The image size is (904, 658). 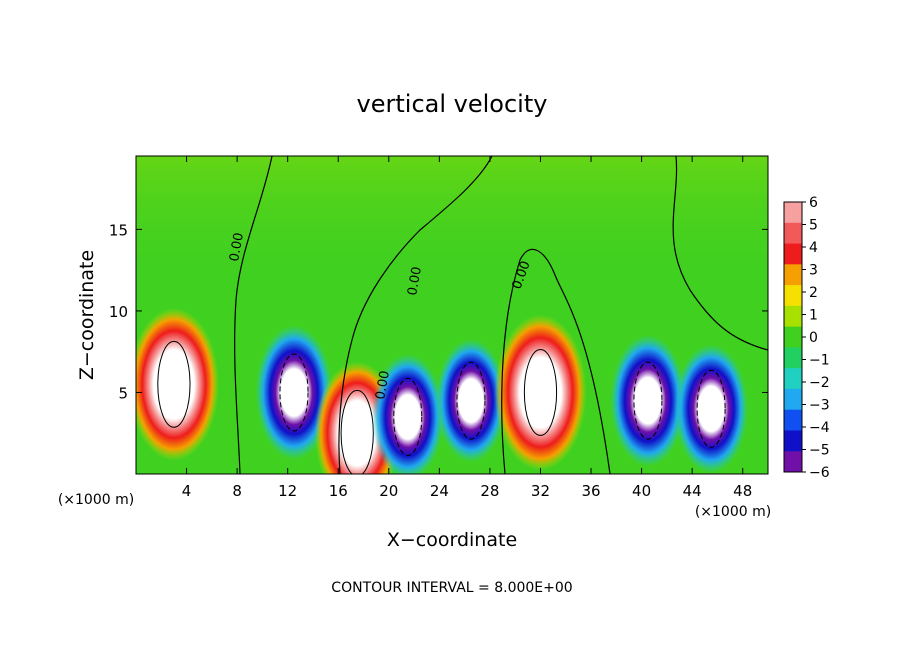 What do you see at coordinates (123, 393) in the screenshot?
I see `y-tick-label: 5` at bounding box center [123, 393].